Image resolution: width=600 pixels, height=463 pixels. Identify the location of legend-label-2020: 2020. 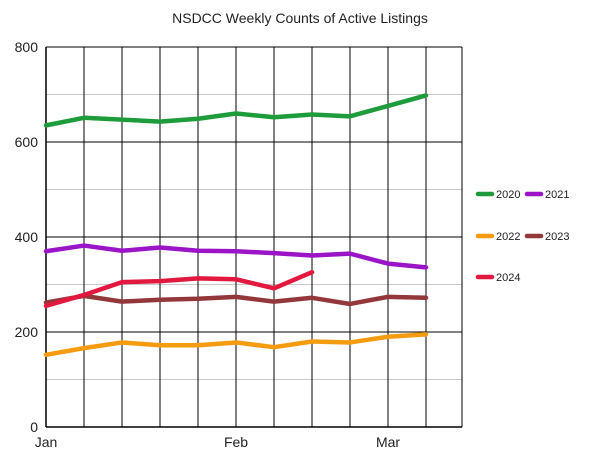
(508, 195).